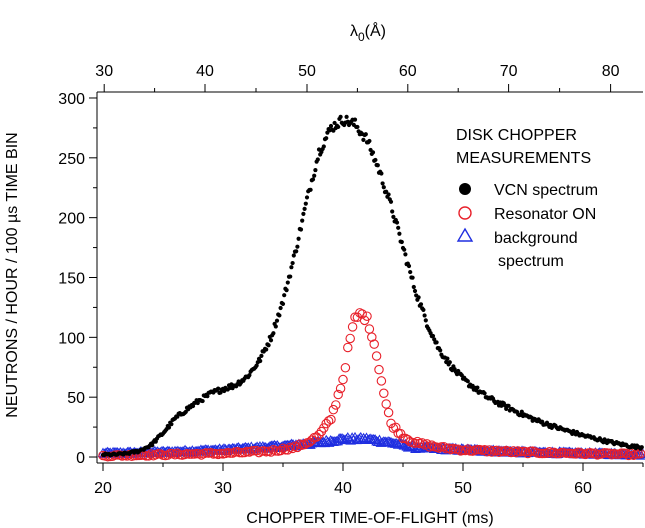 Image resolution: width=645 pixels, height=528 pixels. What do you see at coordinates (80, 458) in the screenshot?
I see `y-tick-label: 0` at bounding box center [80, 458].